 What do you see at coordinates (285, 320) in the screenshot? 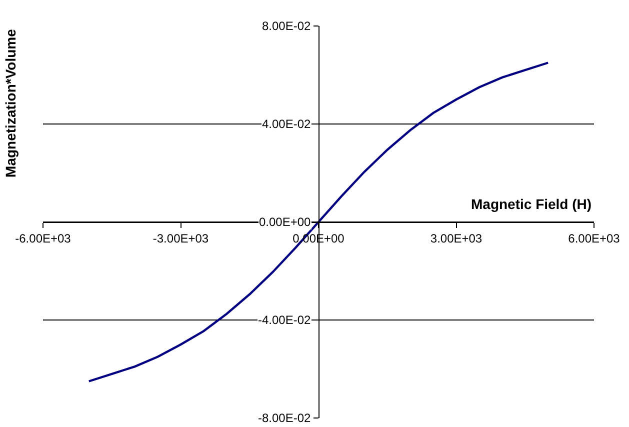
I see `y-tick-label: -4.00E-02` at bounding box center [285, 320].